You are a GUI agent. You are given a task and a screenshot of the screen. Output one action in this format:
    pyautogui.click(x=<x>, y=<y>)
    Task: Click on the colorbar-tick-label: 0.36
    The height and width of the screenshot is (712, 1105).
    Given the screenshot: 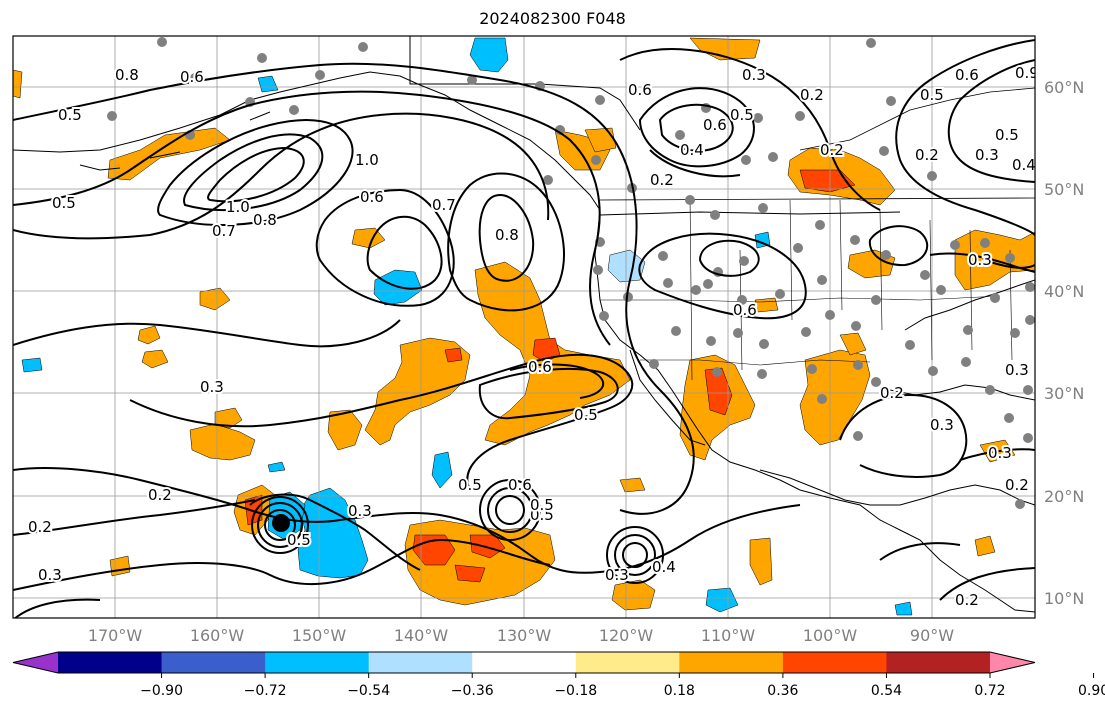 What is the action you would take?
    pyautogui.click(x=783, y=691)
    